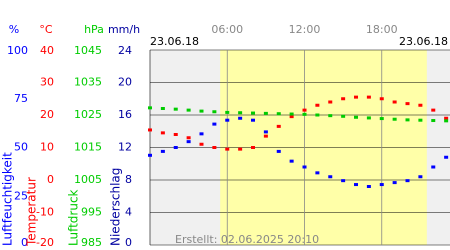 The width and height of the screenshot is (450, 250). What do you see at coordinates (32, 212) in the screenshot?
I see `axis-label: Temperatur` at bounding box center [32, 212].